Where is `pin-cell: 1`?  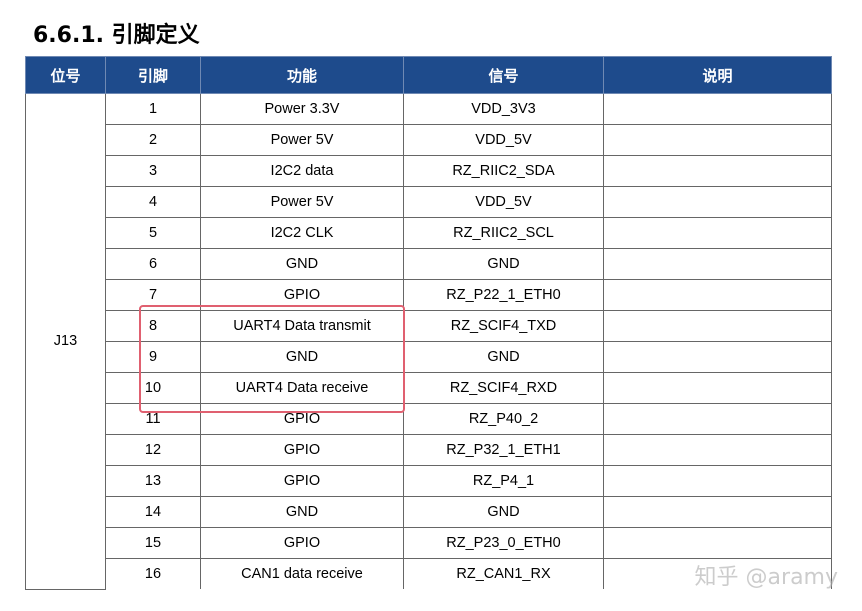 pin-cell: 1 is located at coordinates (153, 109).